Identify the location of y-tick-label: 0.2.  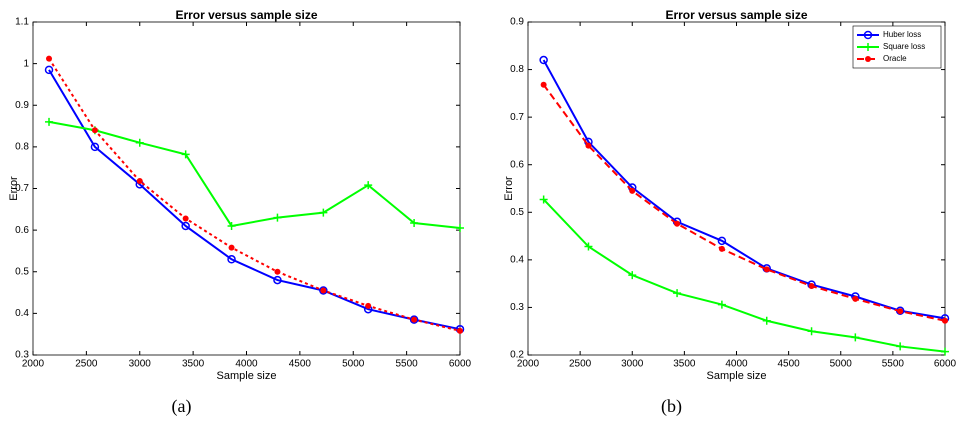
(517, 355).